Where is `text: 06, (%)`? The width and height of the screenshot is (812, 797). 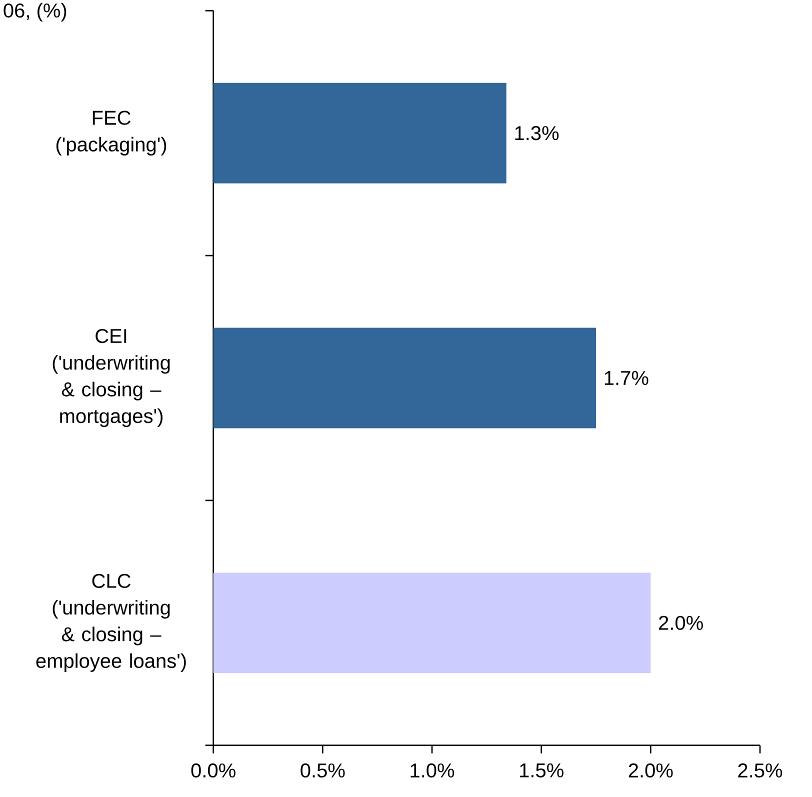 text: 06, (%) is located at coordinates (35, 12).